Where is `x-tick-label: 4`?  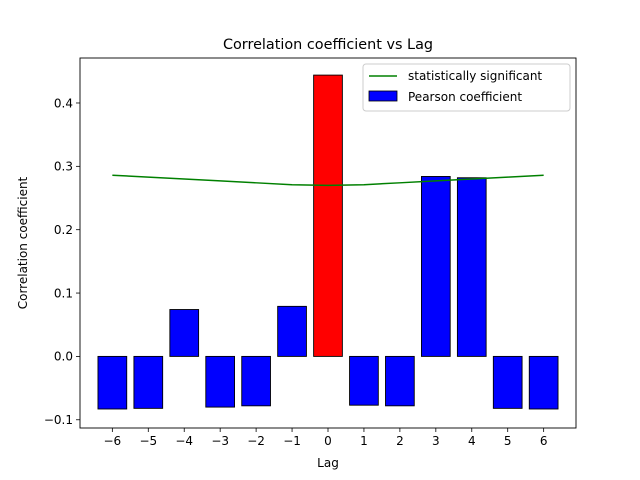
x-tick-label: 4 is located at coordinates (472, 441).